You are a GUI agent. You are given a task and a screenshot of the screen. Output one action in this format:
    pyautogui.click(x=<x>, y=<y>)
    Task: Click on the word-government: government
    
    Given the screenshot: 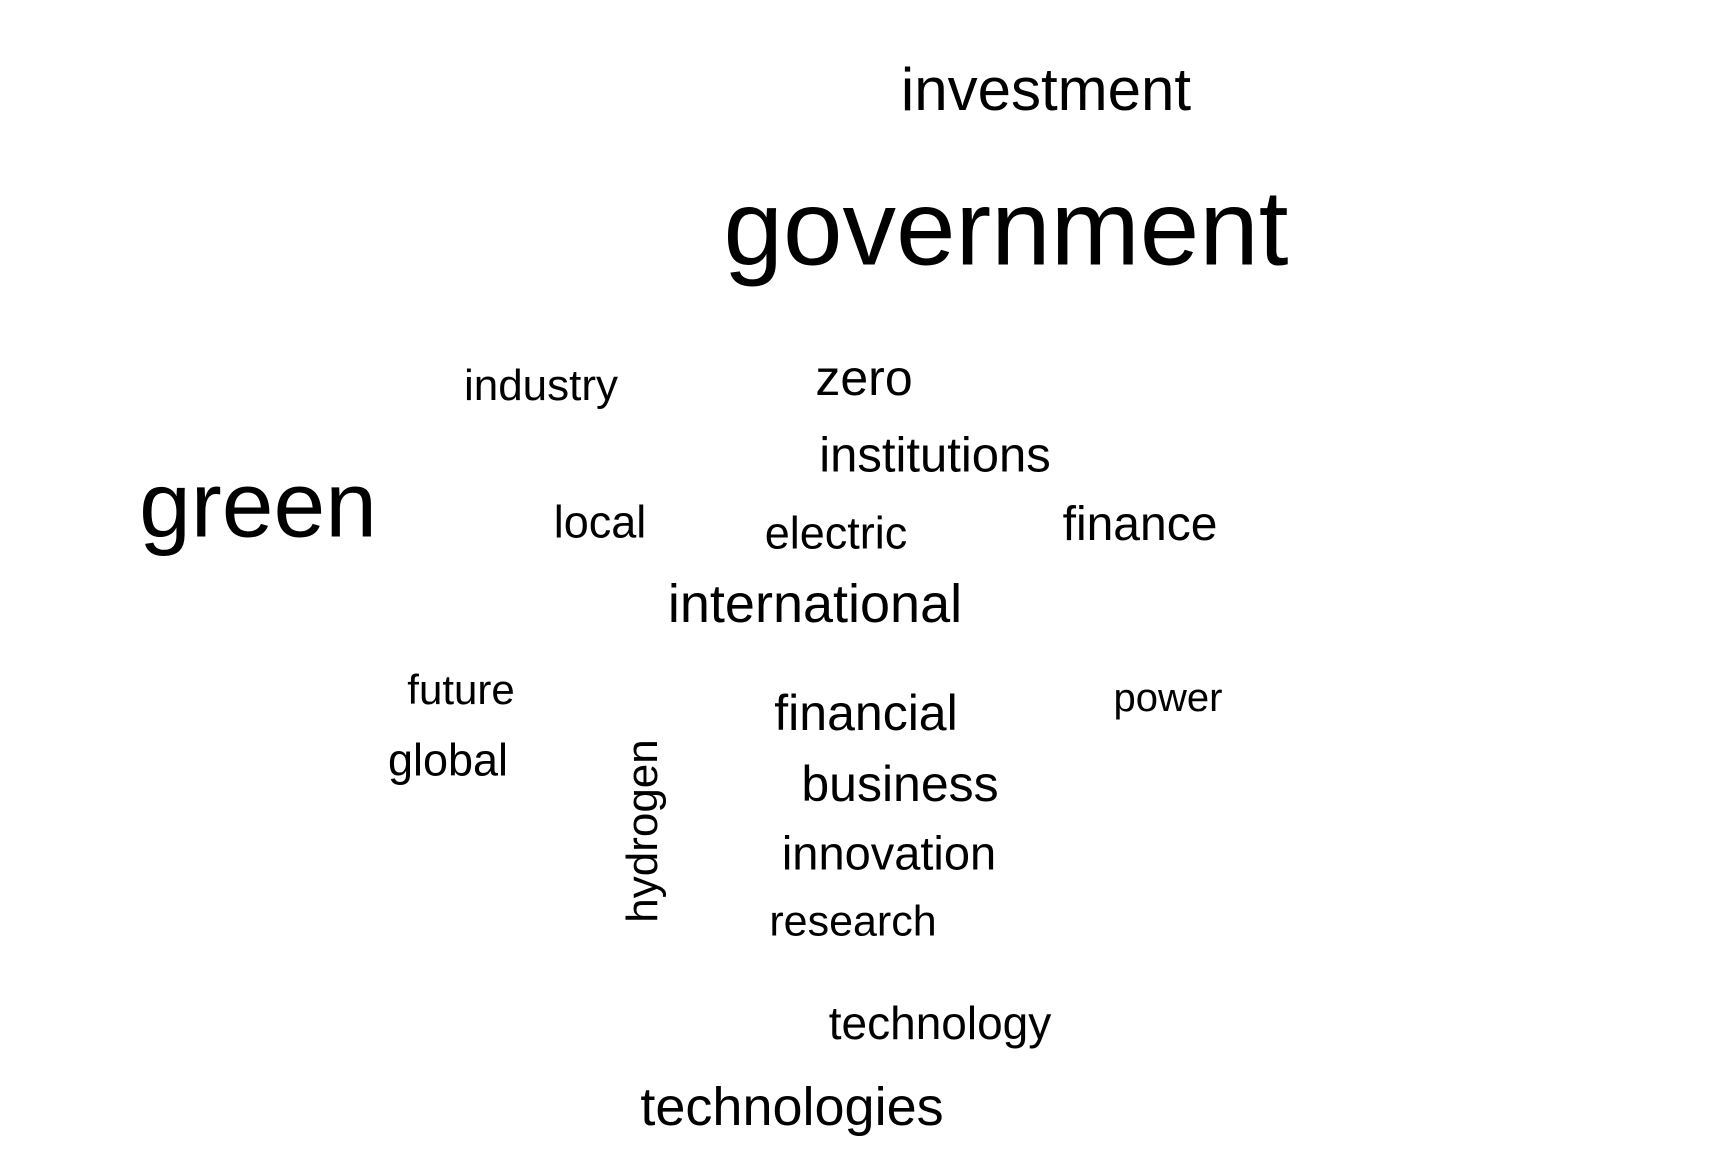 What is the action you would take?
    pyautogui.click(x=1006, y=227)
    